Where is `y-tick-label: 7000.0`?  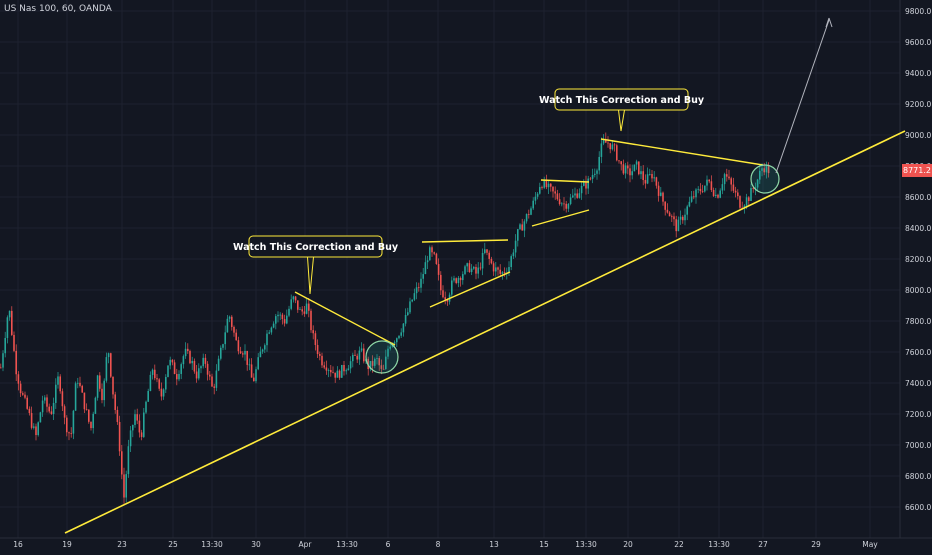 y-tick-label: 7000.0 is located at coordinates (918, 445).